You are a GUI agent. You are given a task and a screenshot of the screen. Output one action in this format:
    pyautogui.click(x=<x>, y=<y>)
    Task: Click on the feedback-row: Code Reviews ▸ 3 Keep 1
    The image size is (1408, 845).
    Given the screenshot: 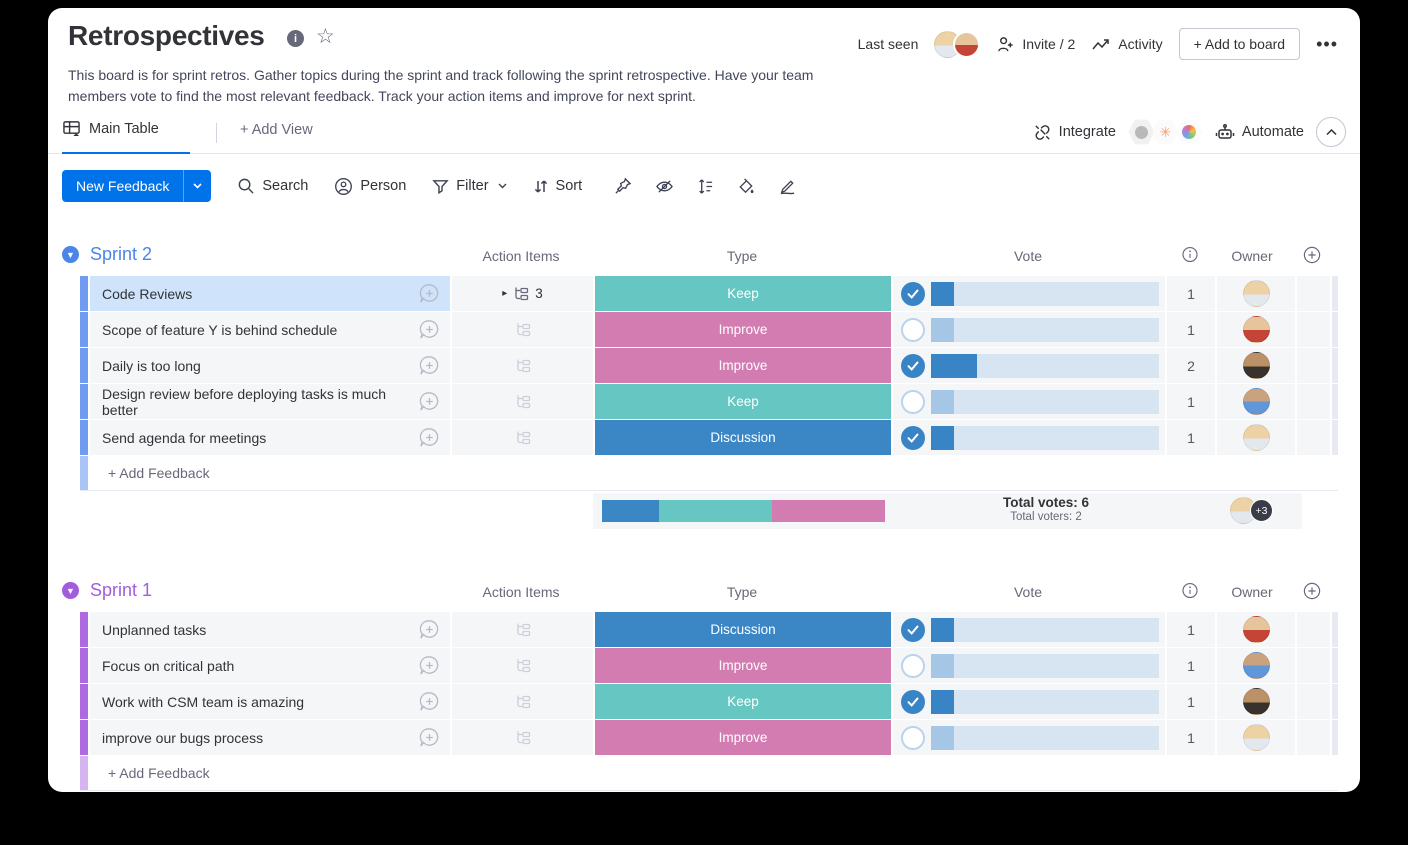 What is the action you would take?
    pyautogui.click(x=709, y=293)
    